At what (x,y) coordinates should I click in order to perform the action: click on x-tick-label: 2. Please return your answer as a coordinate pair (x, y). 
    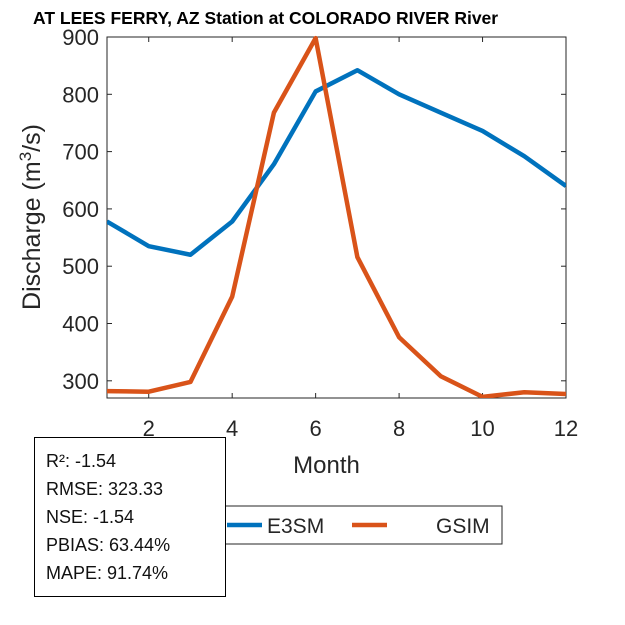
    Looking at the image, I should click on (149, 428).